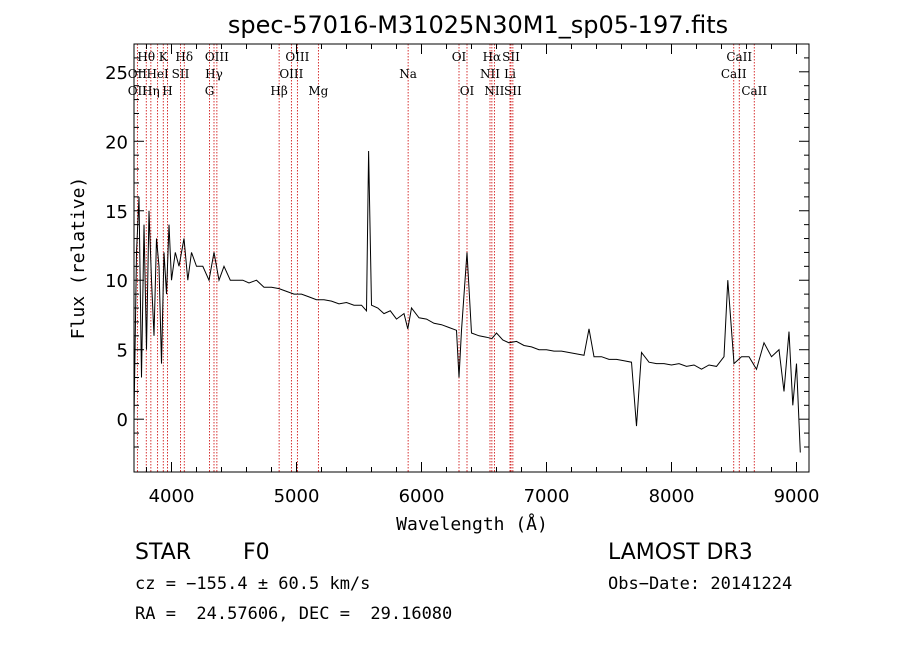  I want to click on x-axis-label: Wavelength (Å), so click(472, 524).